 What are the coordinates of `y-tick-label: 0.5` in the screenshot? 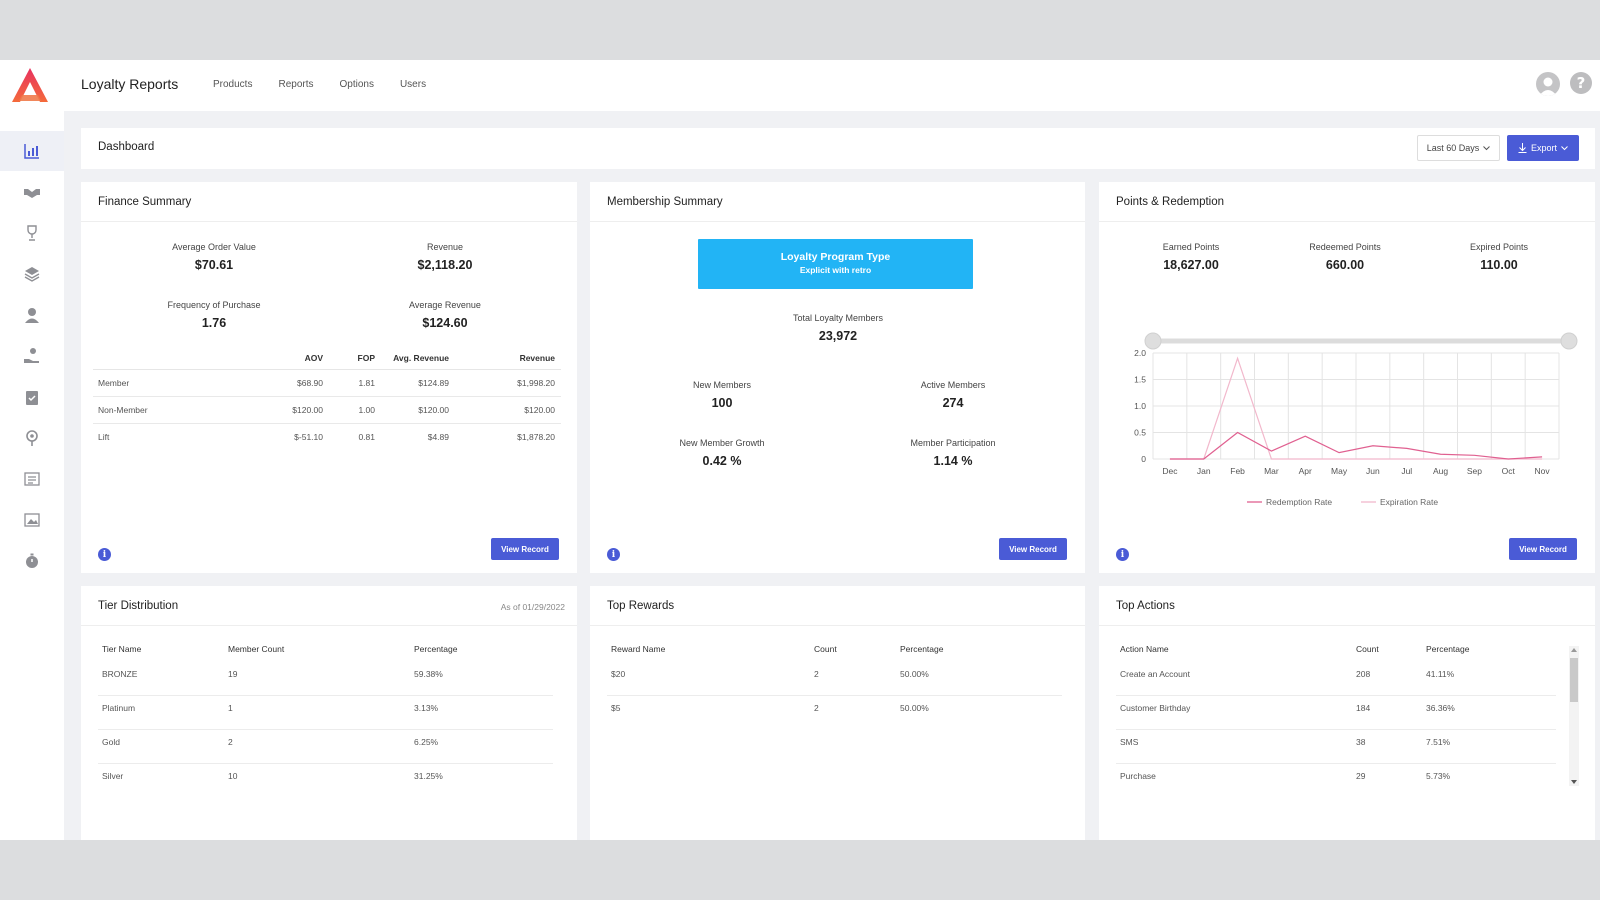 It's located at (1140, 433).